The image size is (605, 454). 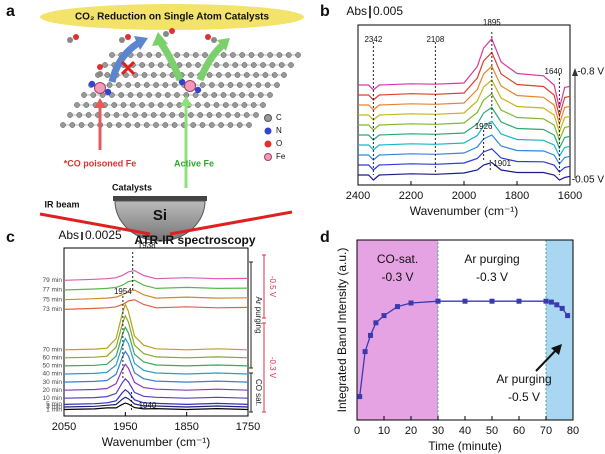 I want to click on panel-label: b, so click(x=325, y=11).